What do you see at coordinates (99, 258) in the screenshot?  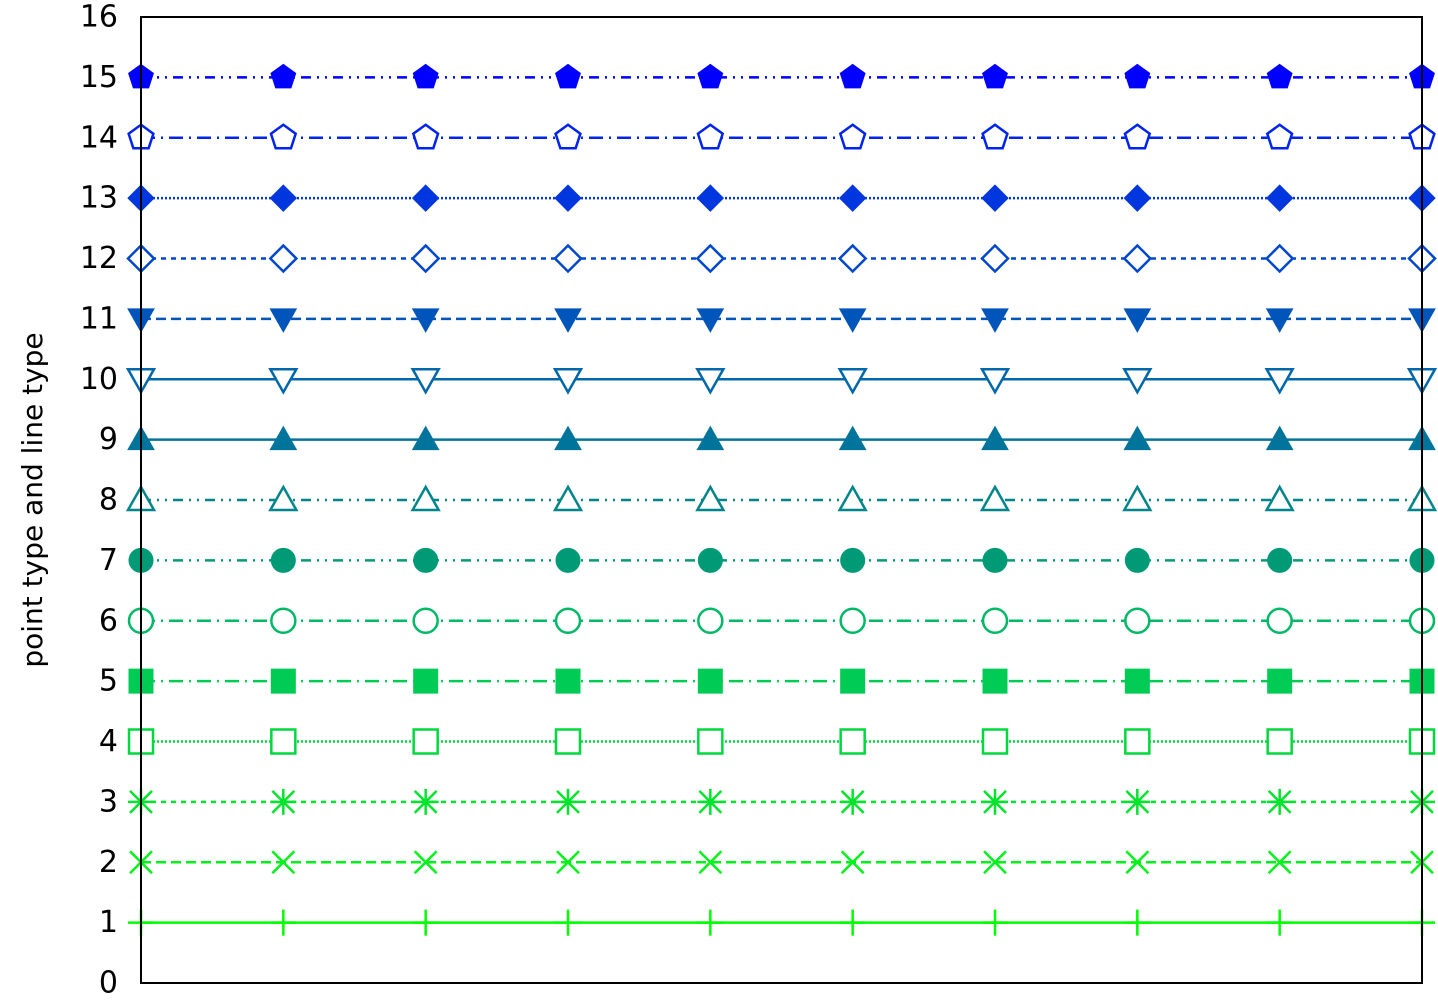 I see `y-tick-label: 12` at bounding box center [99, 258].